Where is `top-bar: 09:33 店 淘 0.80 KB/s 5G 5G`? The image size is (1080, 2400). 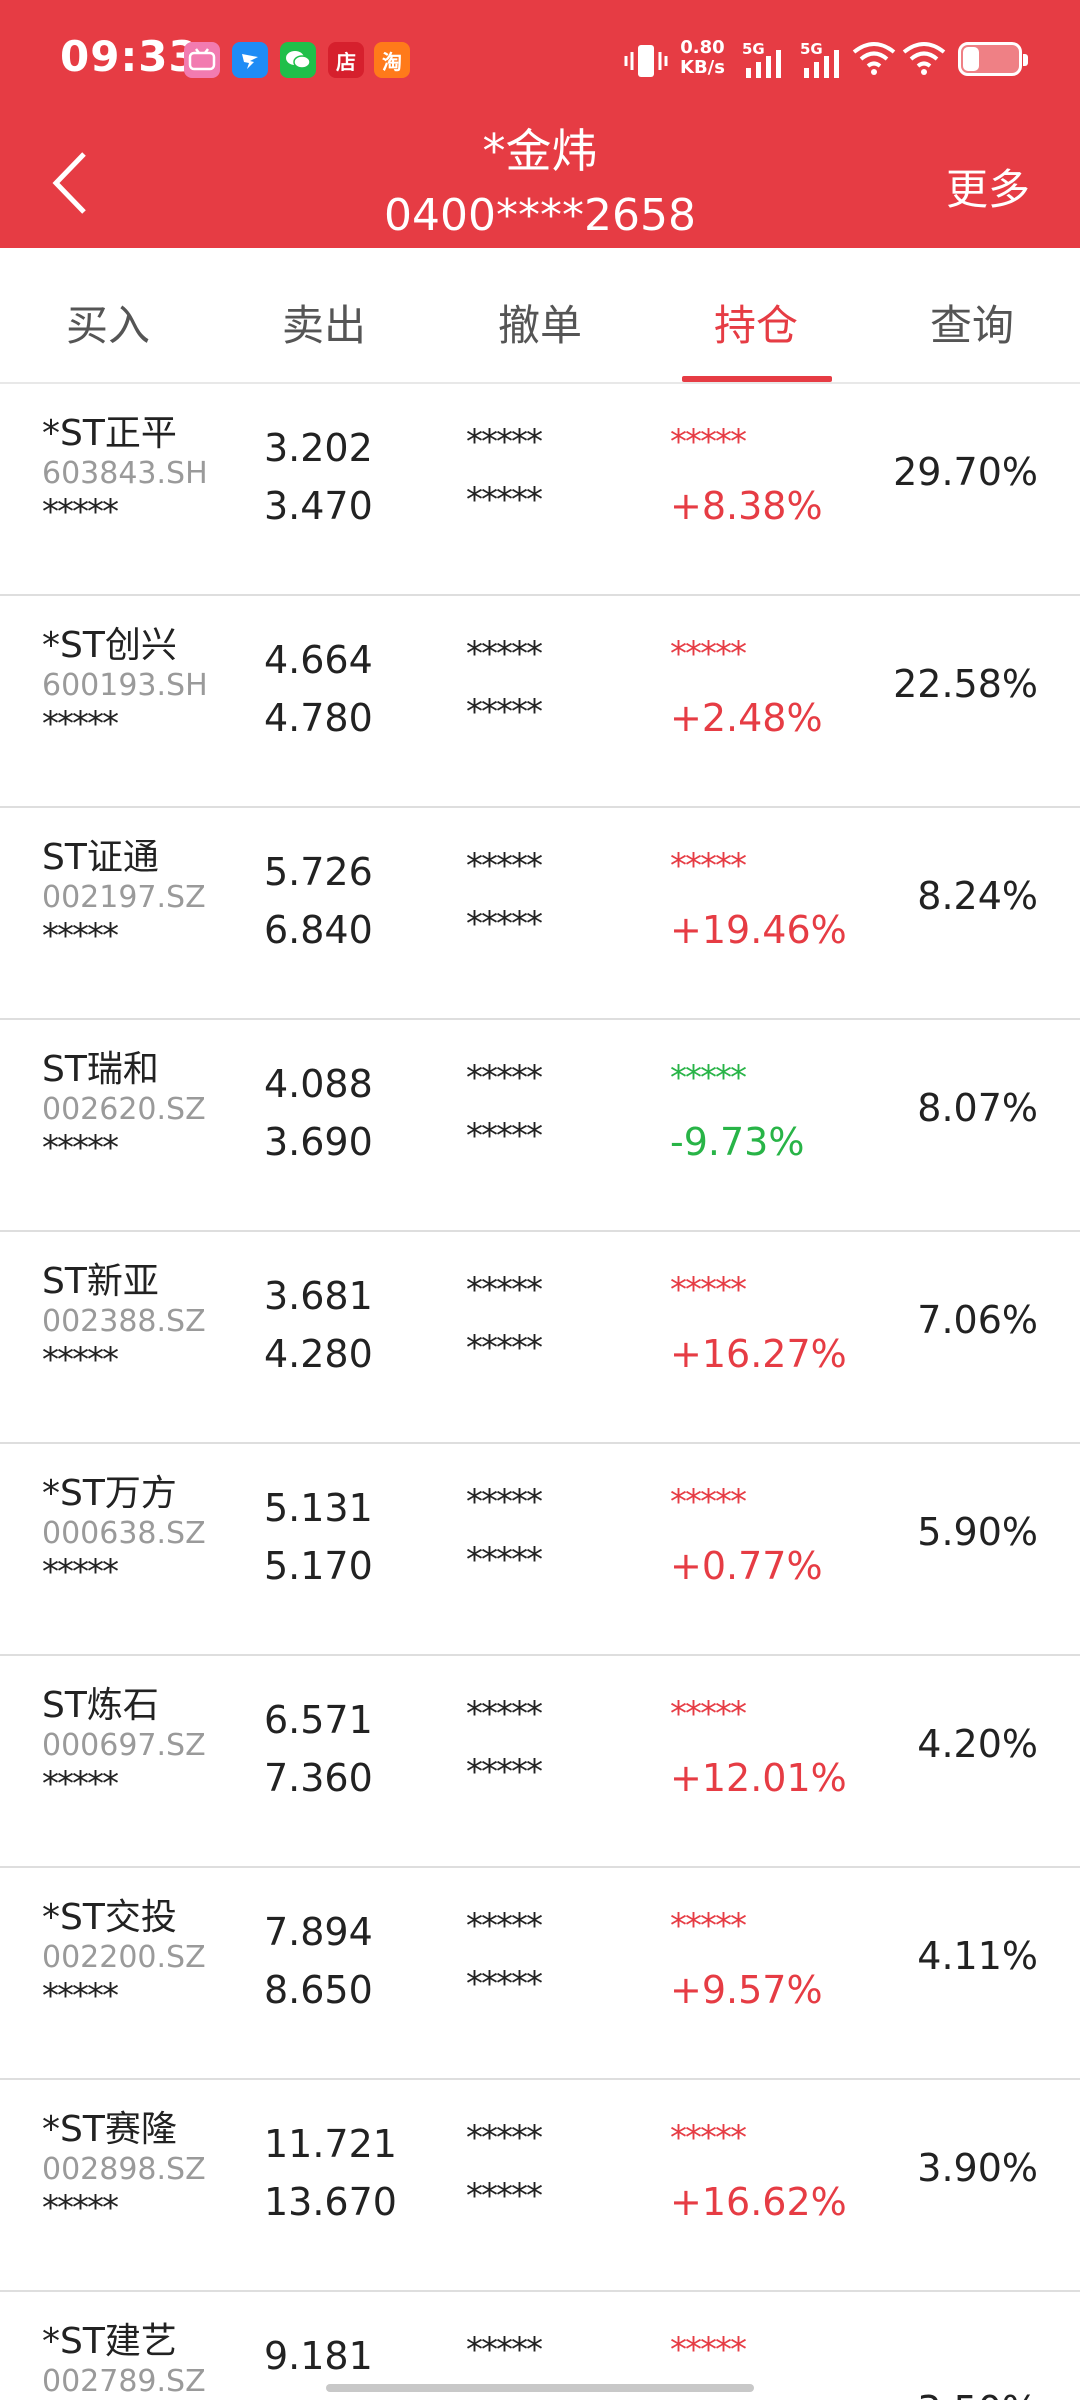
top-bar: 09:33 店 淘 0.80 KB/s 5G 5G is located at coordinates (540, 124).